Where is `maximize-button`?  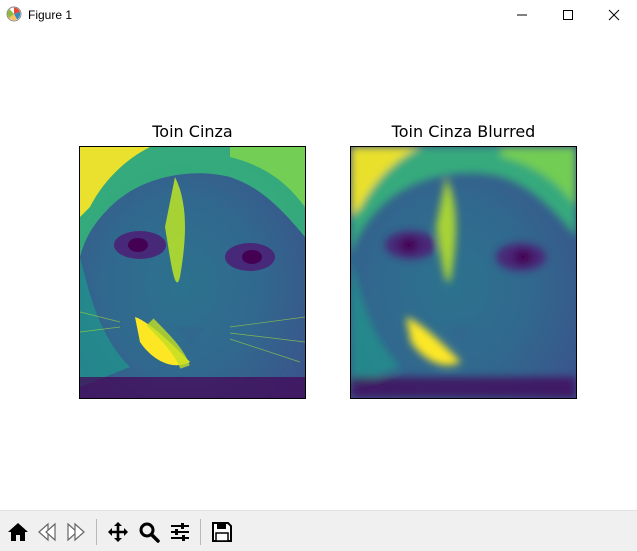
maximize-button is located at coordinates (568, 15).